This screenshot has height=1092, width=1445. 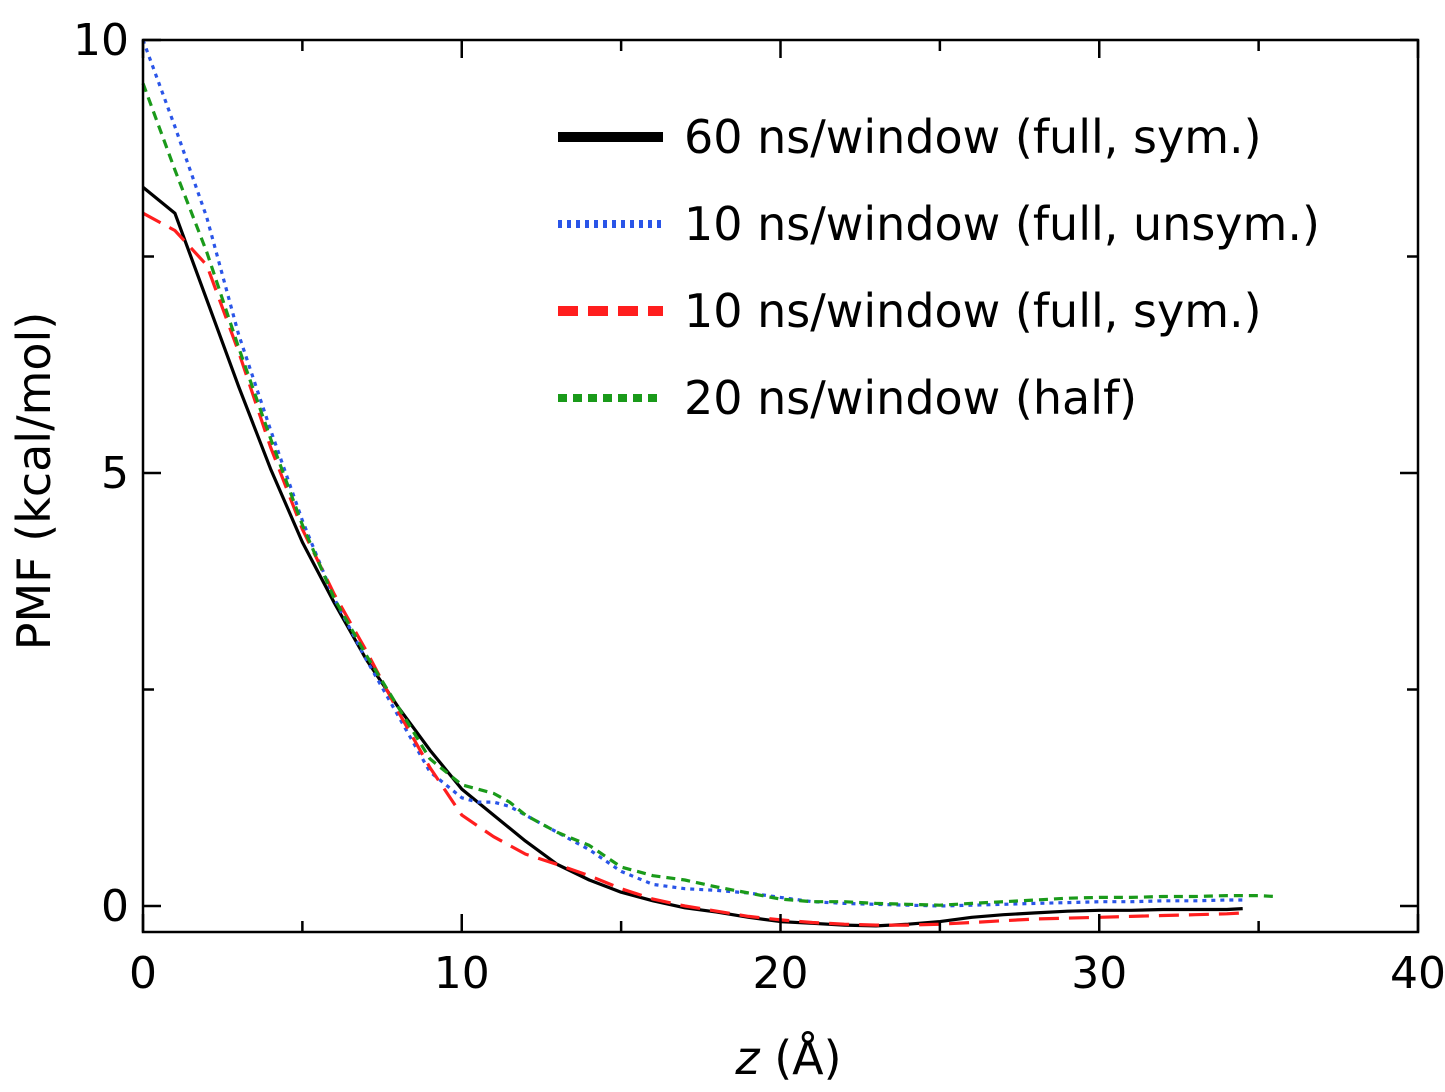 What do you see at coordinates (1099, 973) in the screenshot?
I see `x-tick-label: 30` at bounding box center [1099, 973].